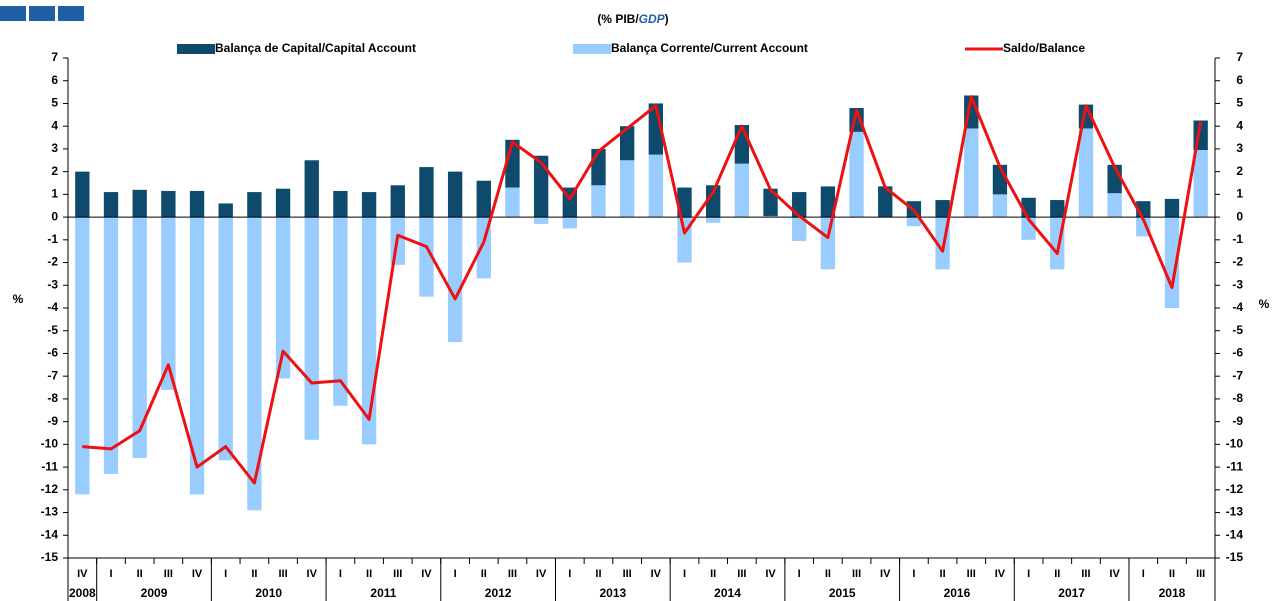  What do you see at coordinates (52, 307) in the screenshot?
I see `y-tick-label: -4` at bounding box center [52, 307].